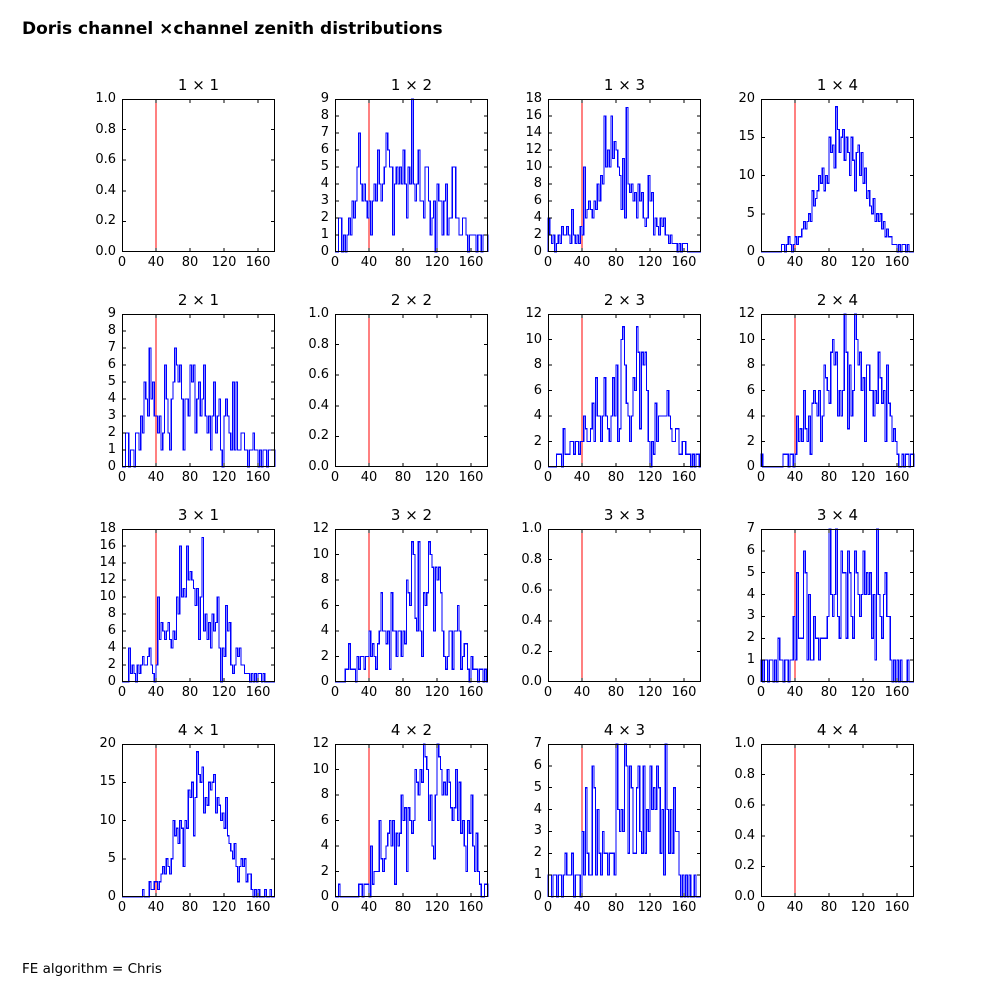 This screenshot has width=1000, height=1000. Describe the element at coordinates (107, 528) in the screenshot. I see `y-tick-label: 18` at that location.